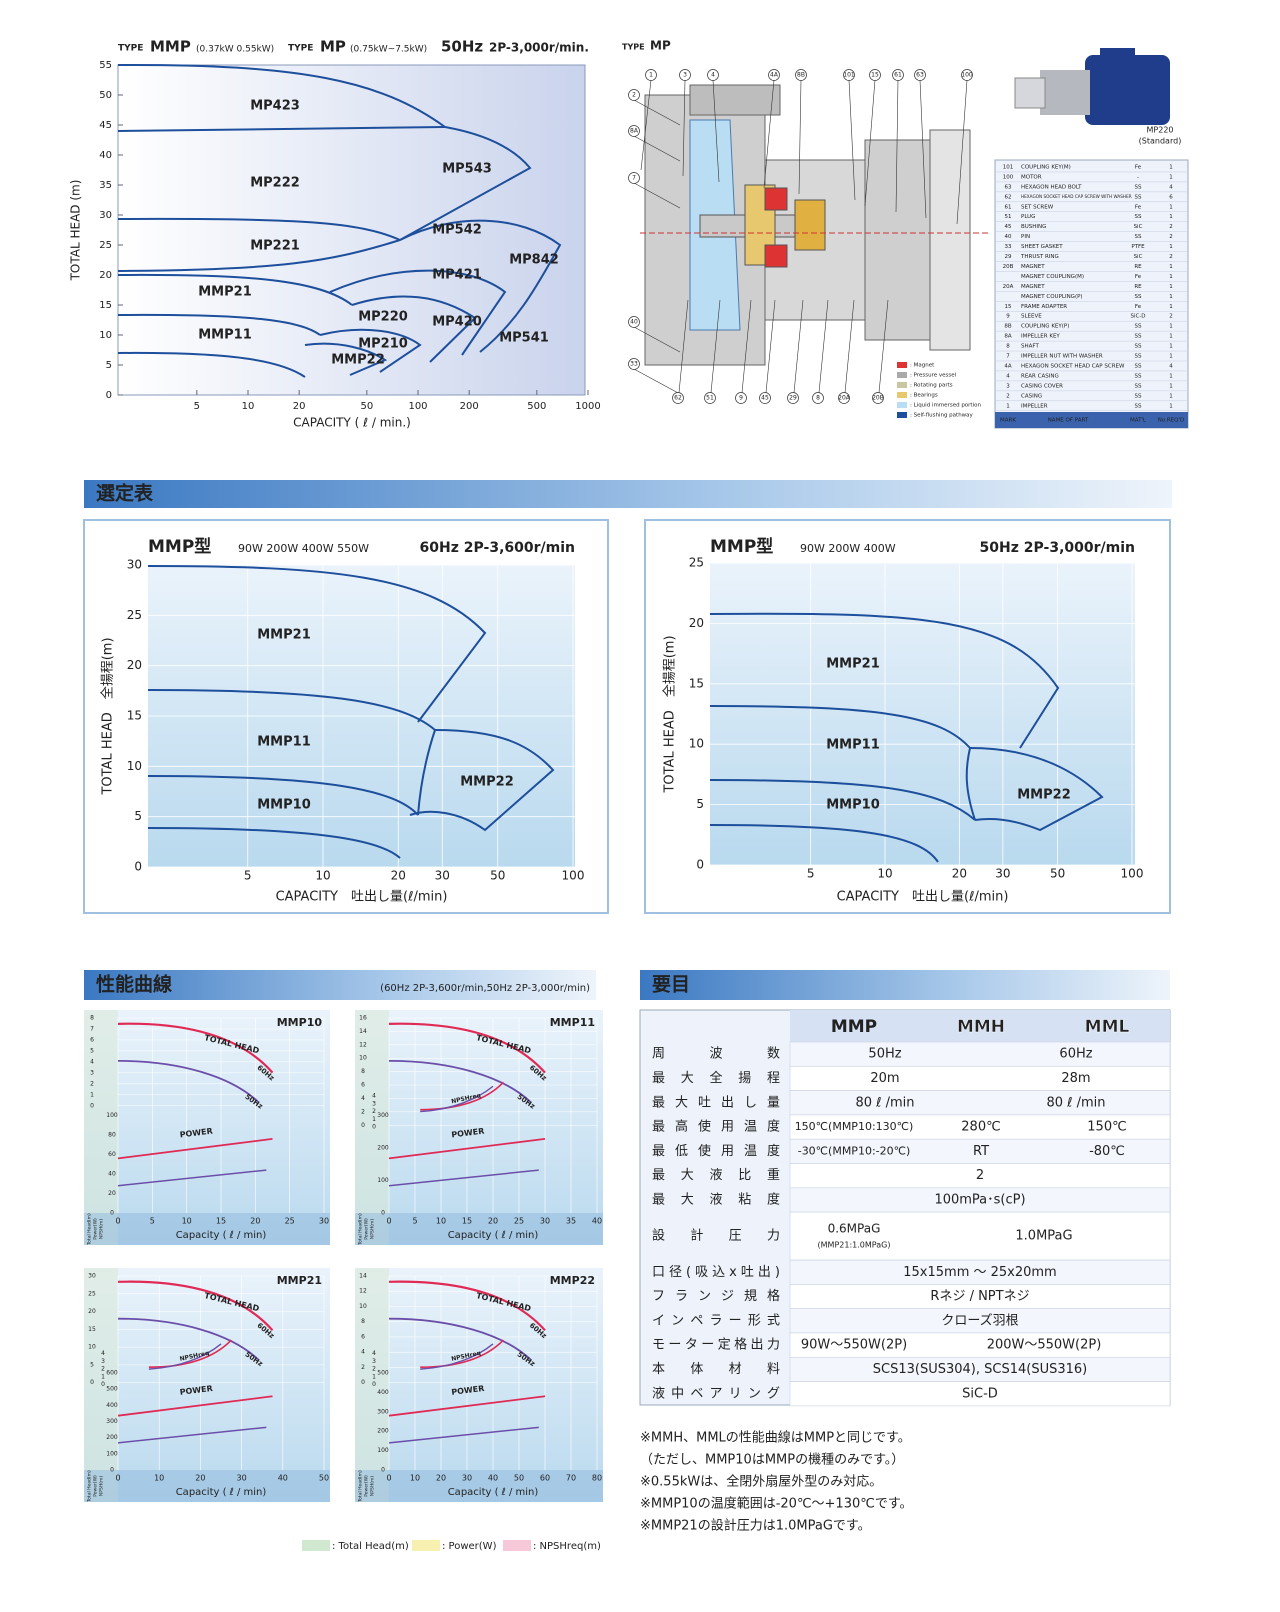  What do you see at coordinates (1008, 386) in the screenshot?
I see `mark-cell: 3` at bounding box center [1008, 386].